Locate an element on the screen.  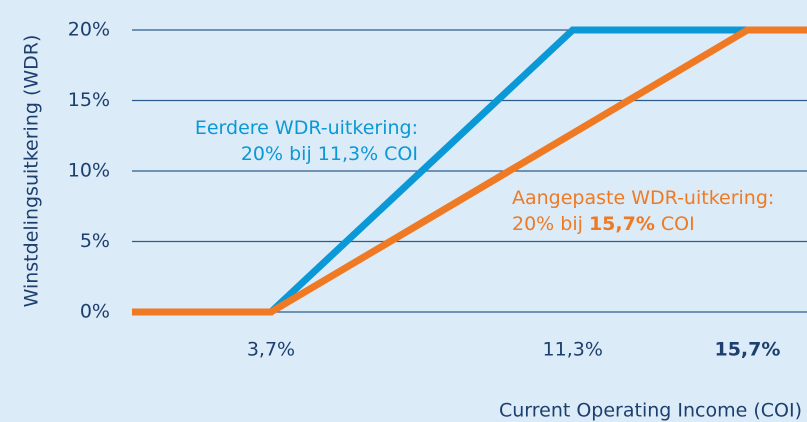
annotation-text: 20% bij 11,3% COI is located at coordinates (329, 154).